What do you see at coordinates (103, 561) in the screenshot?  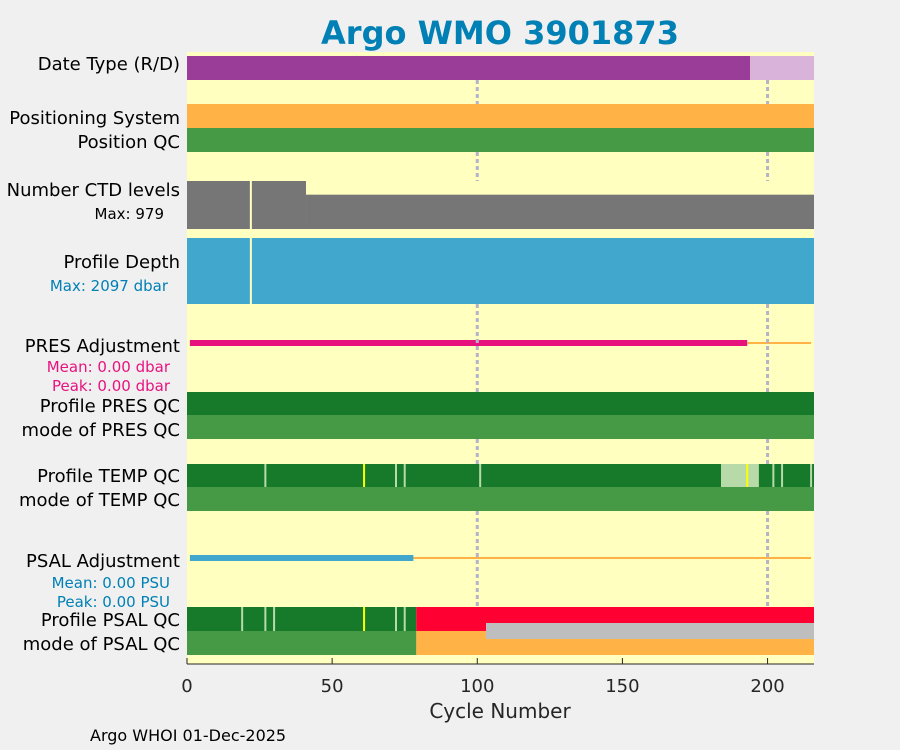 I see `row-label-psal-adjustment: PSAL Adjustment` at bounding box center [103, 561].